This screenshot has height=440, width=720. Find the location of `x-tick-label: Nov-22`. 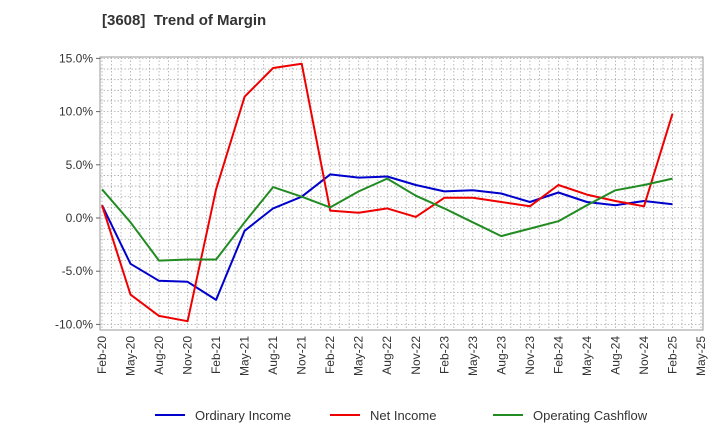

x-tick-label: Nov-22 is located at coordinates (416, 355).